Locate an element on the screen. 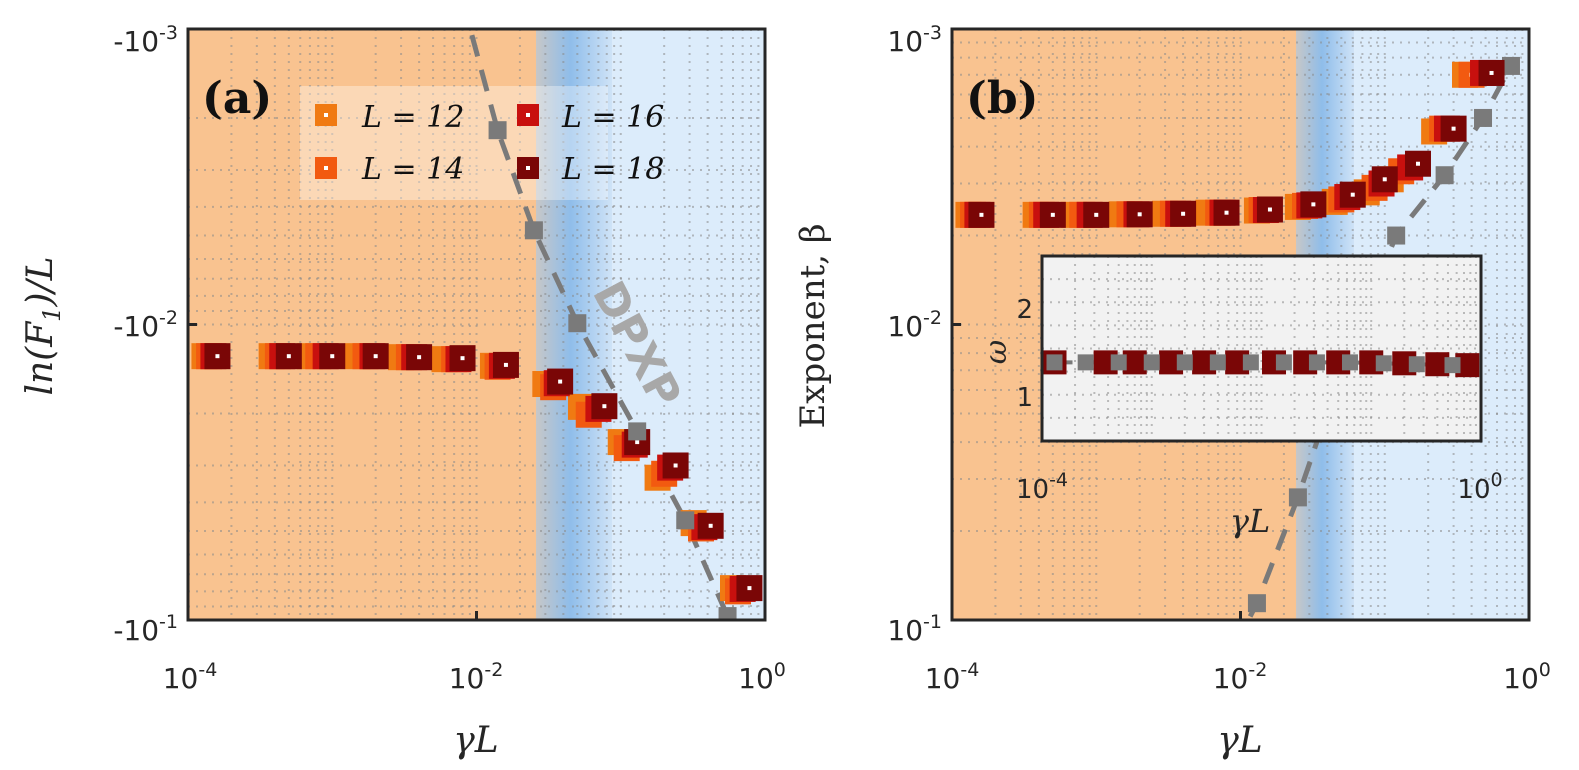  inset-frame is located at coordinates (1261, 348).